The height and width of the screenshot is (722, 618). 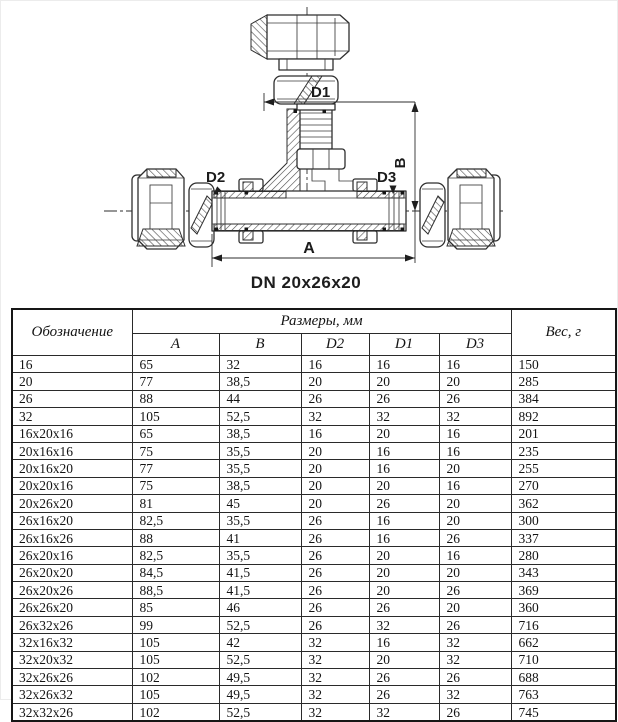 I want to click on dim-label-d2: D2, so click(x=215, y=177).